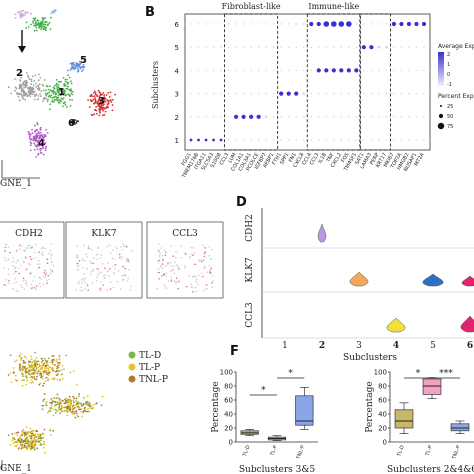 The image size is (474, 474). What do you see at coordinates (456, 46) in the screenshot?
I see `legend-avg-title: Average Expr` at bounding box center [456, 46].